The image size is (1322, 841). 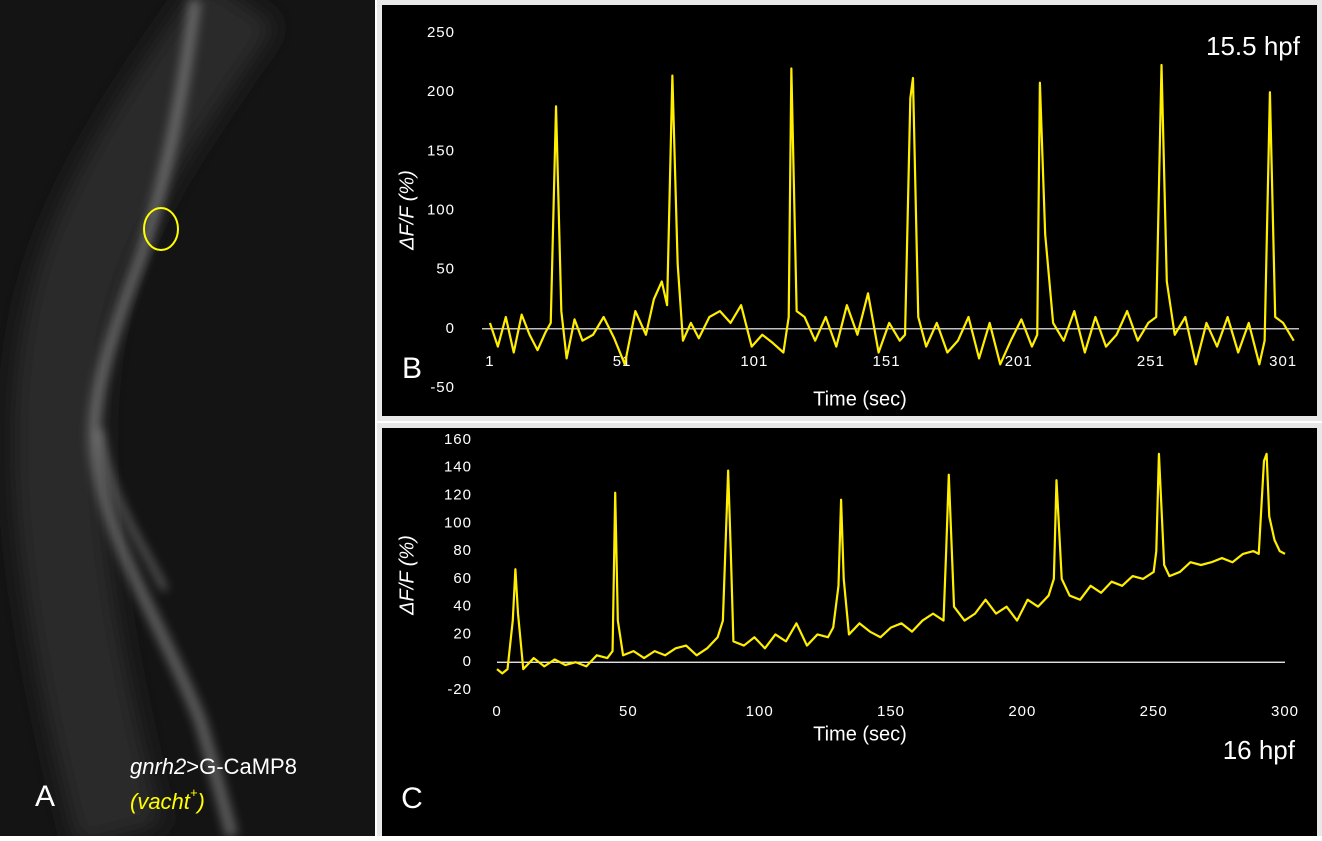 I want to click on x-tick-label: 100, so click(x=760, y=711).